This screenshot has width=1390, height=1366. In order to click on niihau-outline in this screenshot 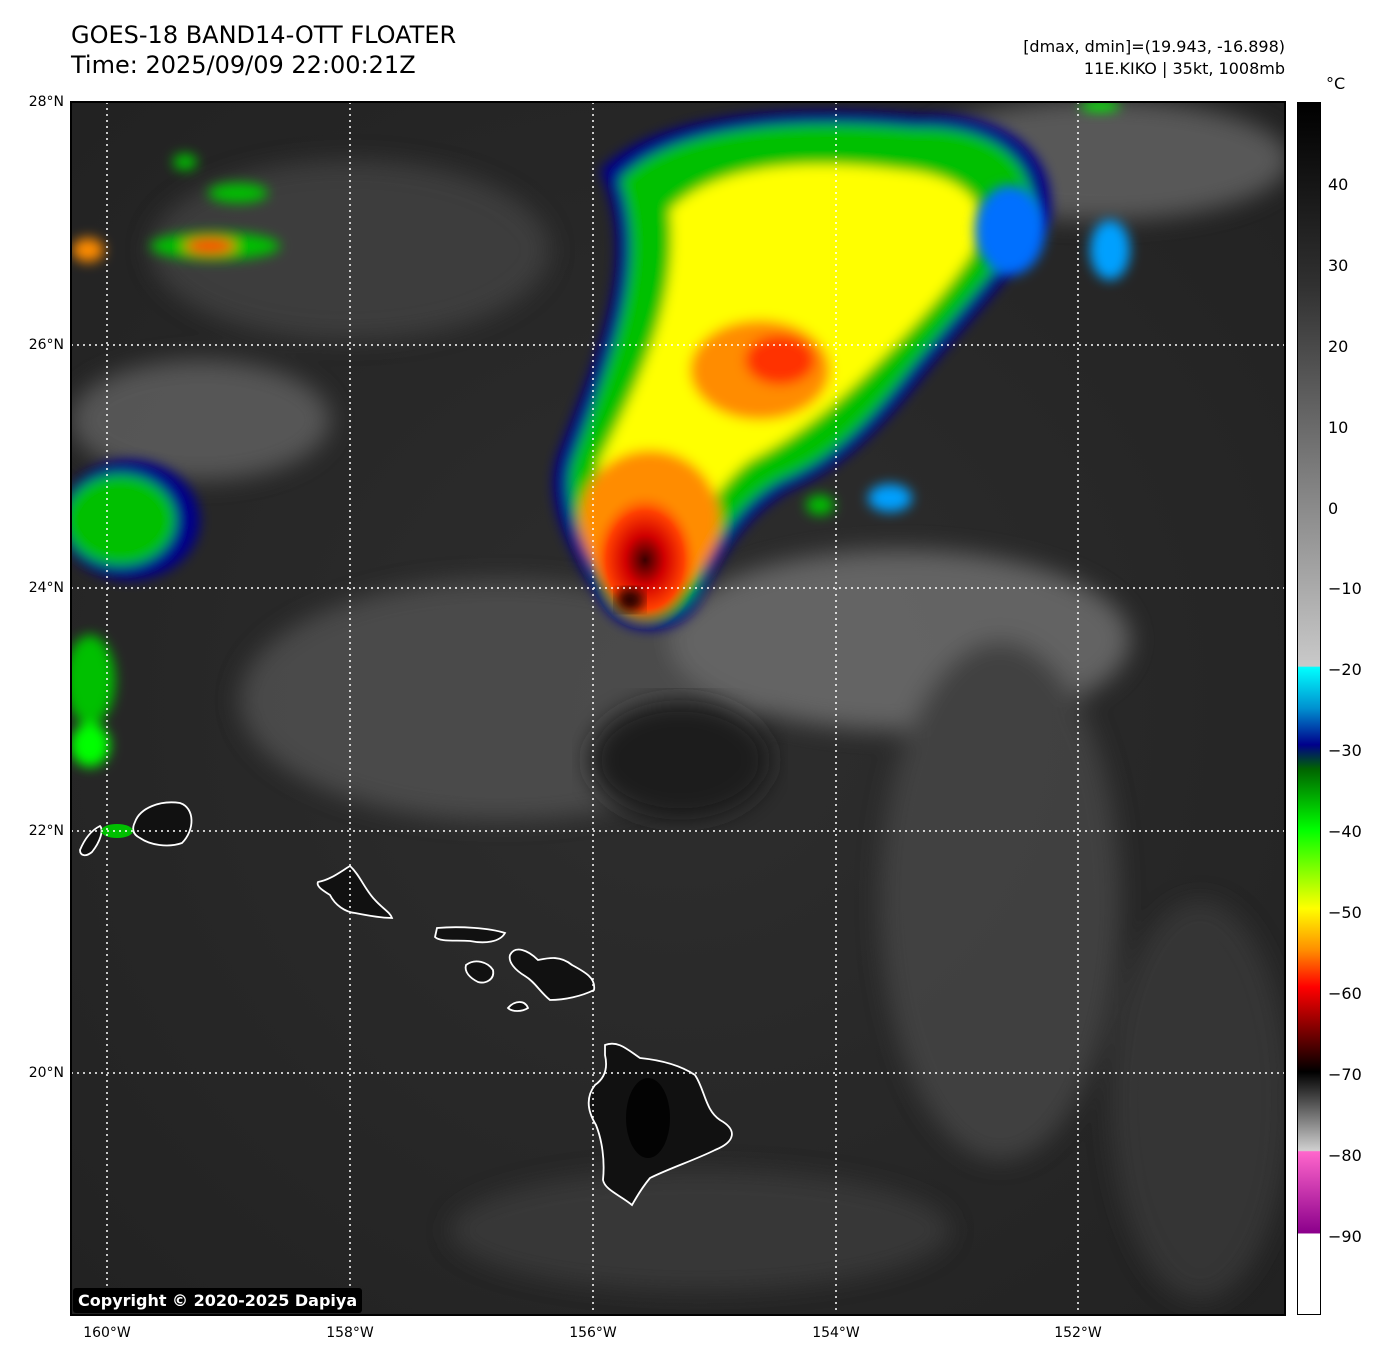, I will do `click(91, 840)`.